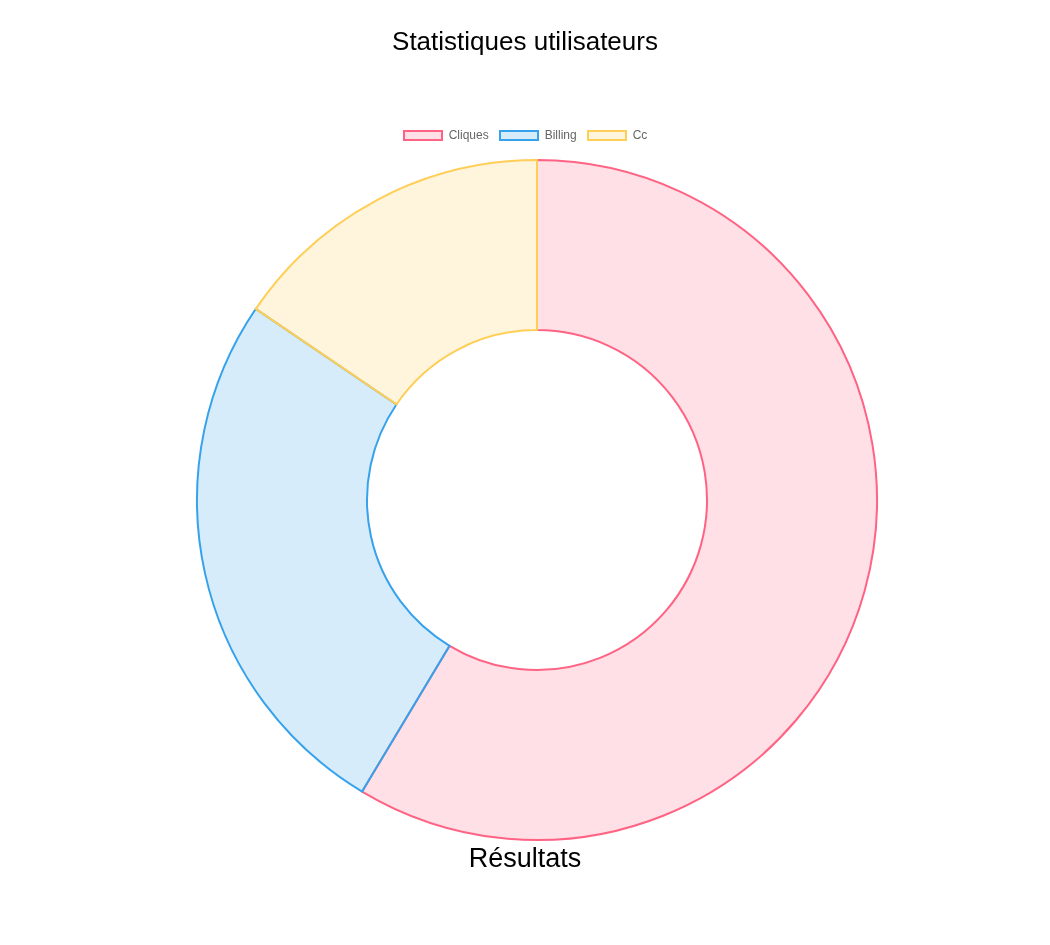  I want to click on legend-label: Cc, so click(640, 135).